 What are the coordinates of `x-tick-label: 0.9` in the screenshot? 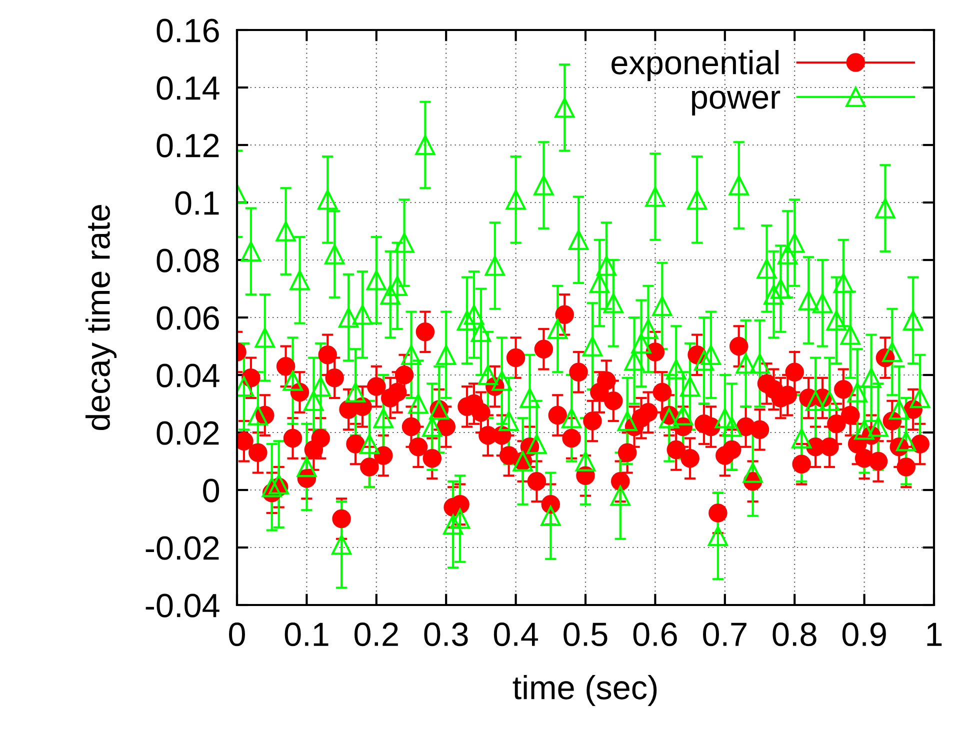 It's located at (864, 634).